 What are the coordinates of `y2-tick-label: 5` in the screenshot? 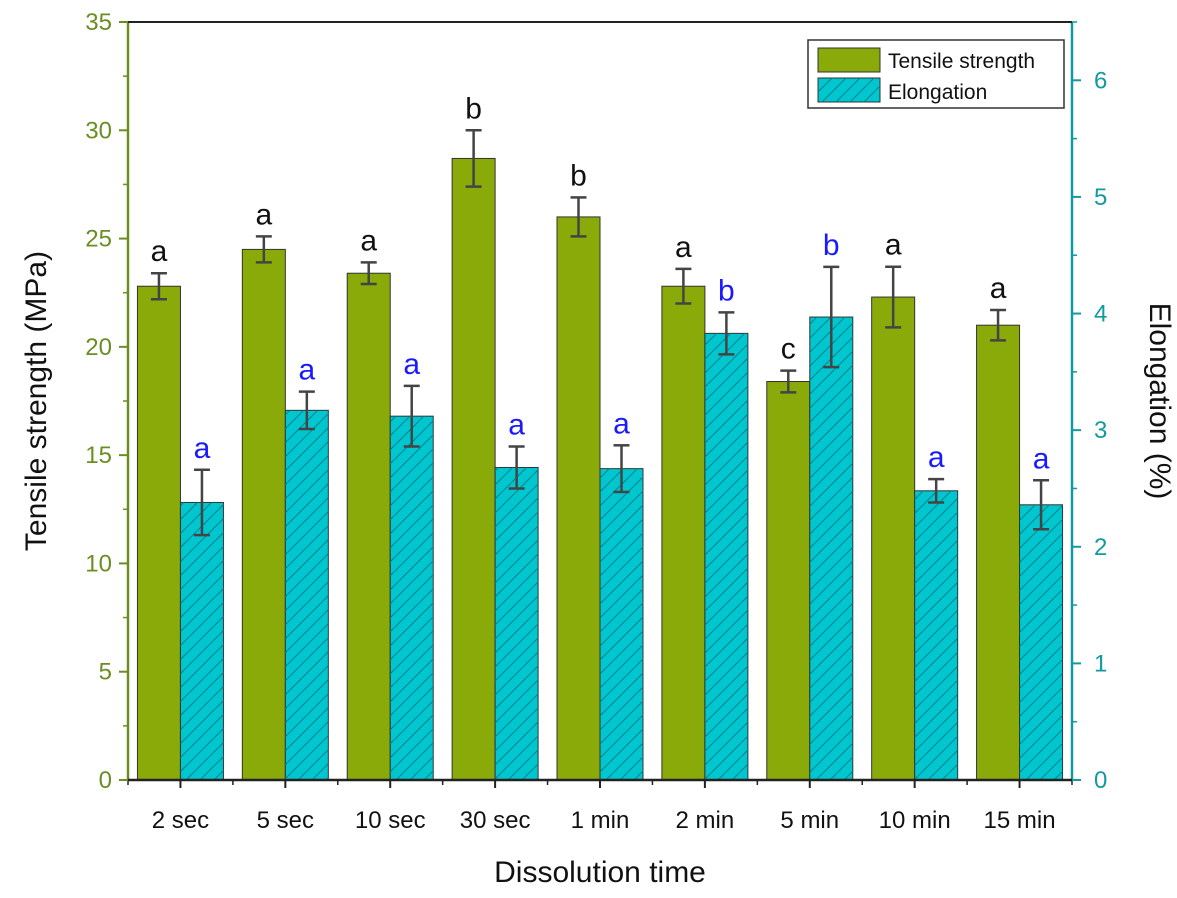 It's located at (1100, 197).